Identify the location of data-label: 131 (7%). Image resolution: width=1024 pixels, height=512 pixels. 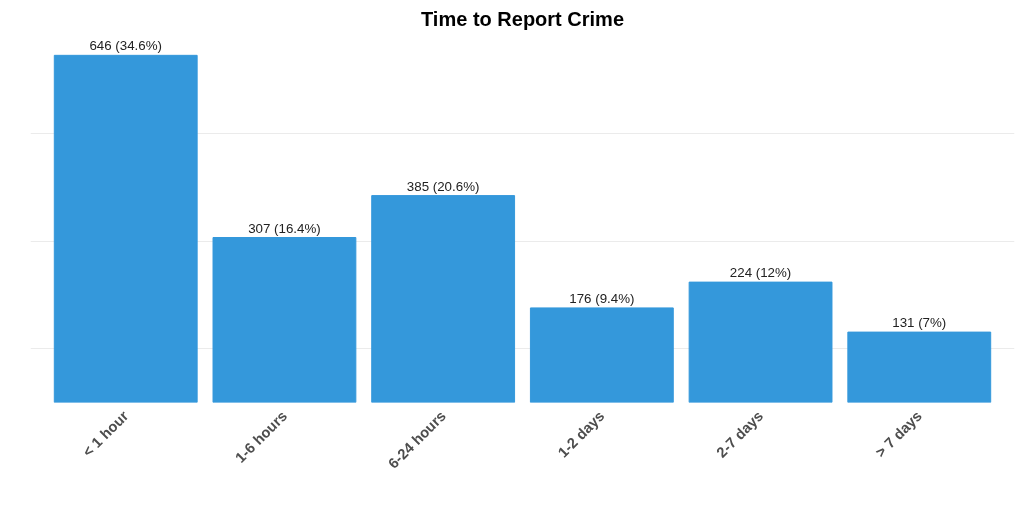
(919, 323).